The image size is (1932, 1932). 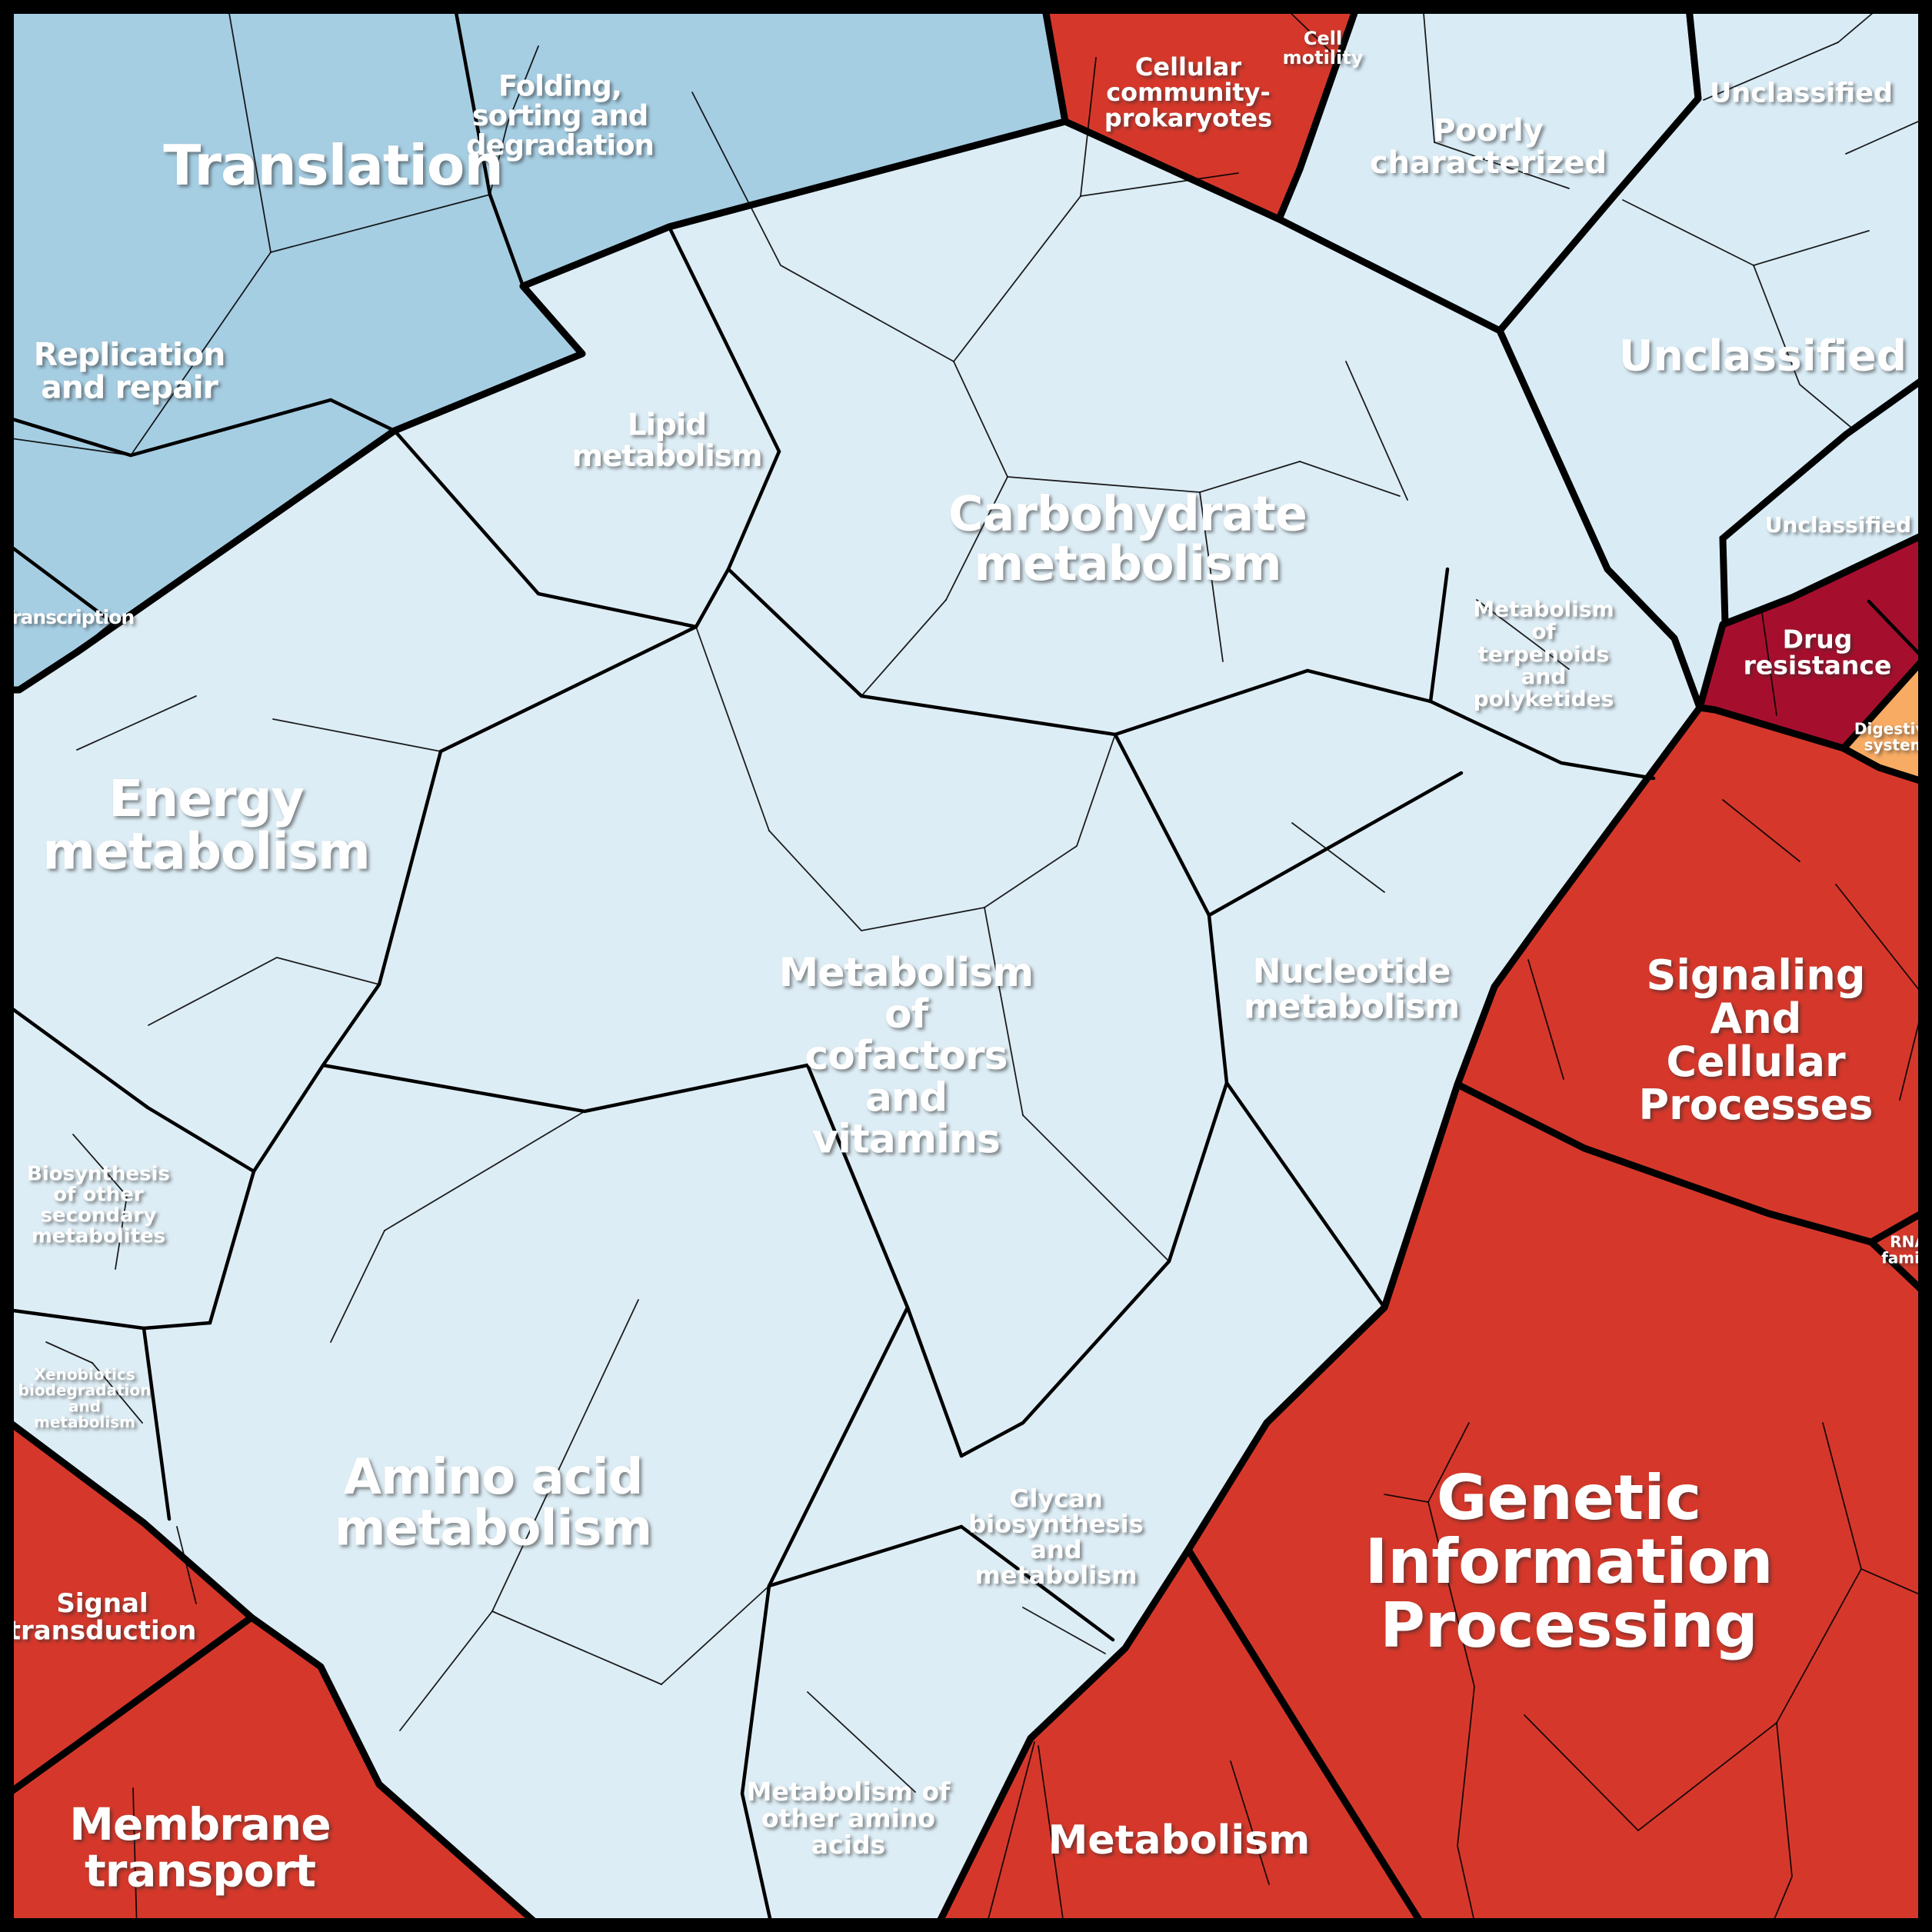 What do you see at coordinates (1179, 1840) in the screenshot?
I see `label-metabolism-families: Metabolism` at bounding box center [1179, 1840].